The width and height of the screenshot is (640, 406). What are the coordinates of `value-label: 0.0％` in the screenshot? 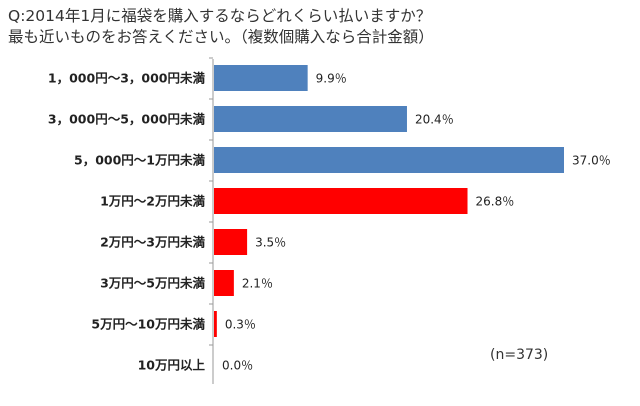 It's located at (237, 366).